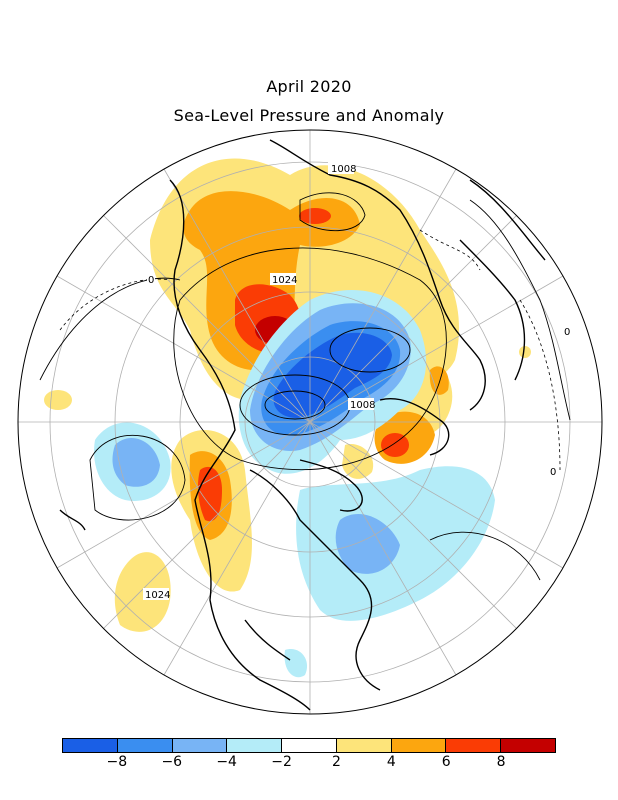  Describe the element at coordinates (553, 472) in the screenshot. I see `contour-label-zero-lower-right: 0` at that location.